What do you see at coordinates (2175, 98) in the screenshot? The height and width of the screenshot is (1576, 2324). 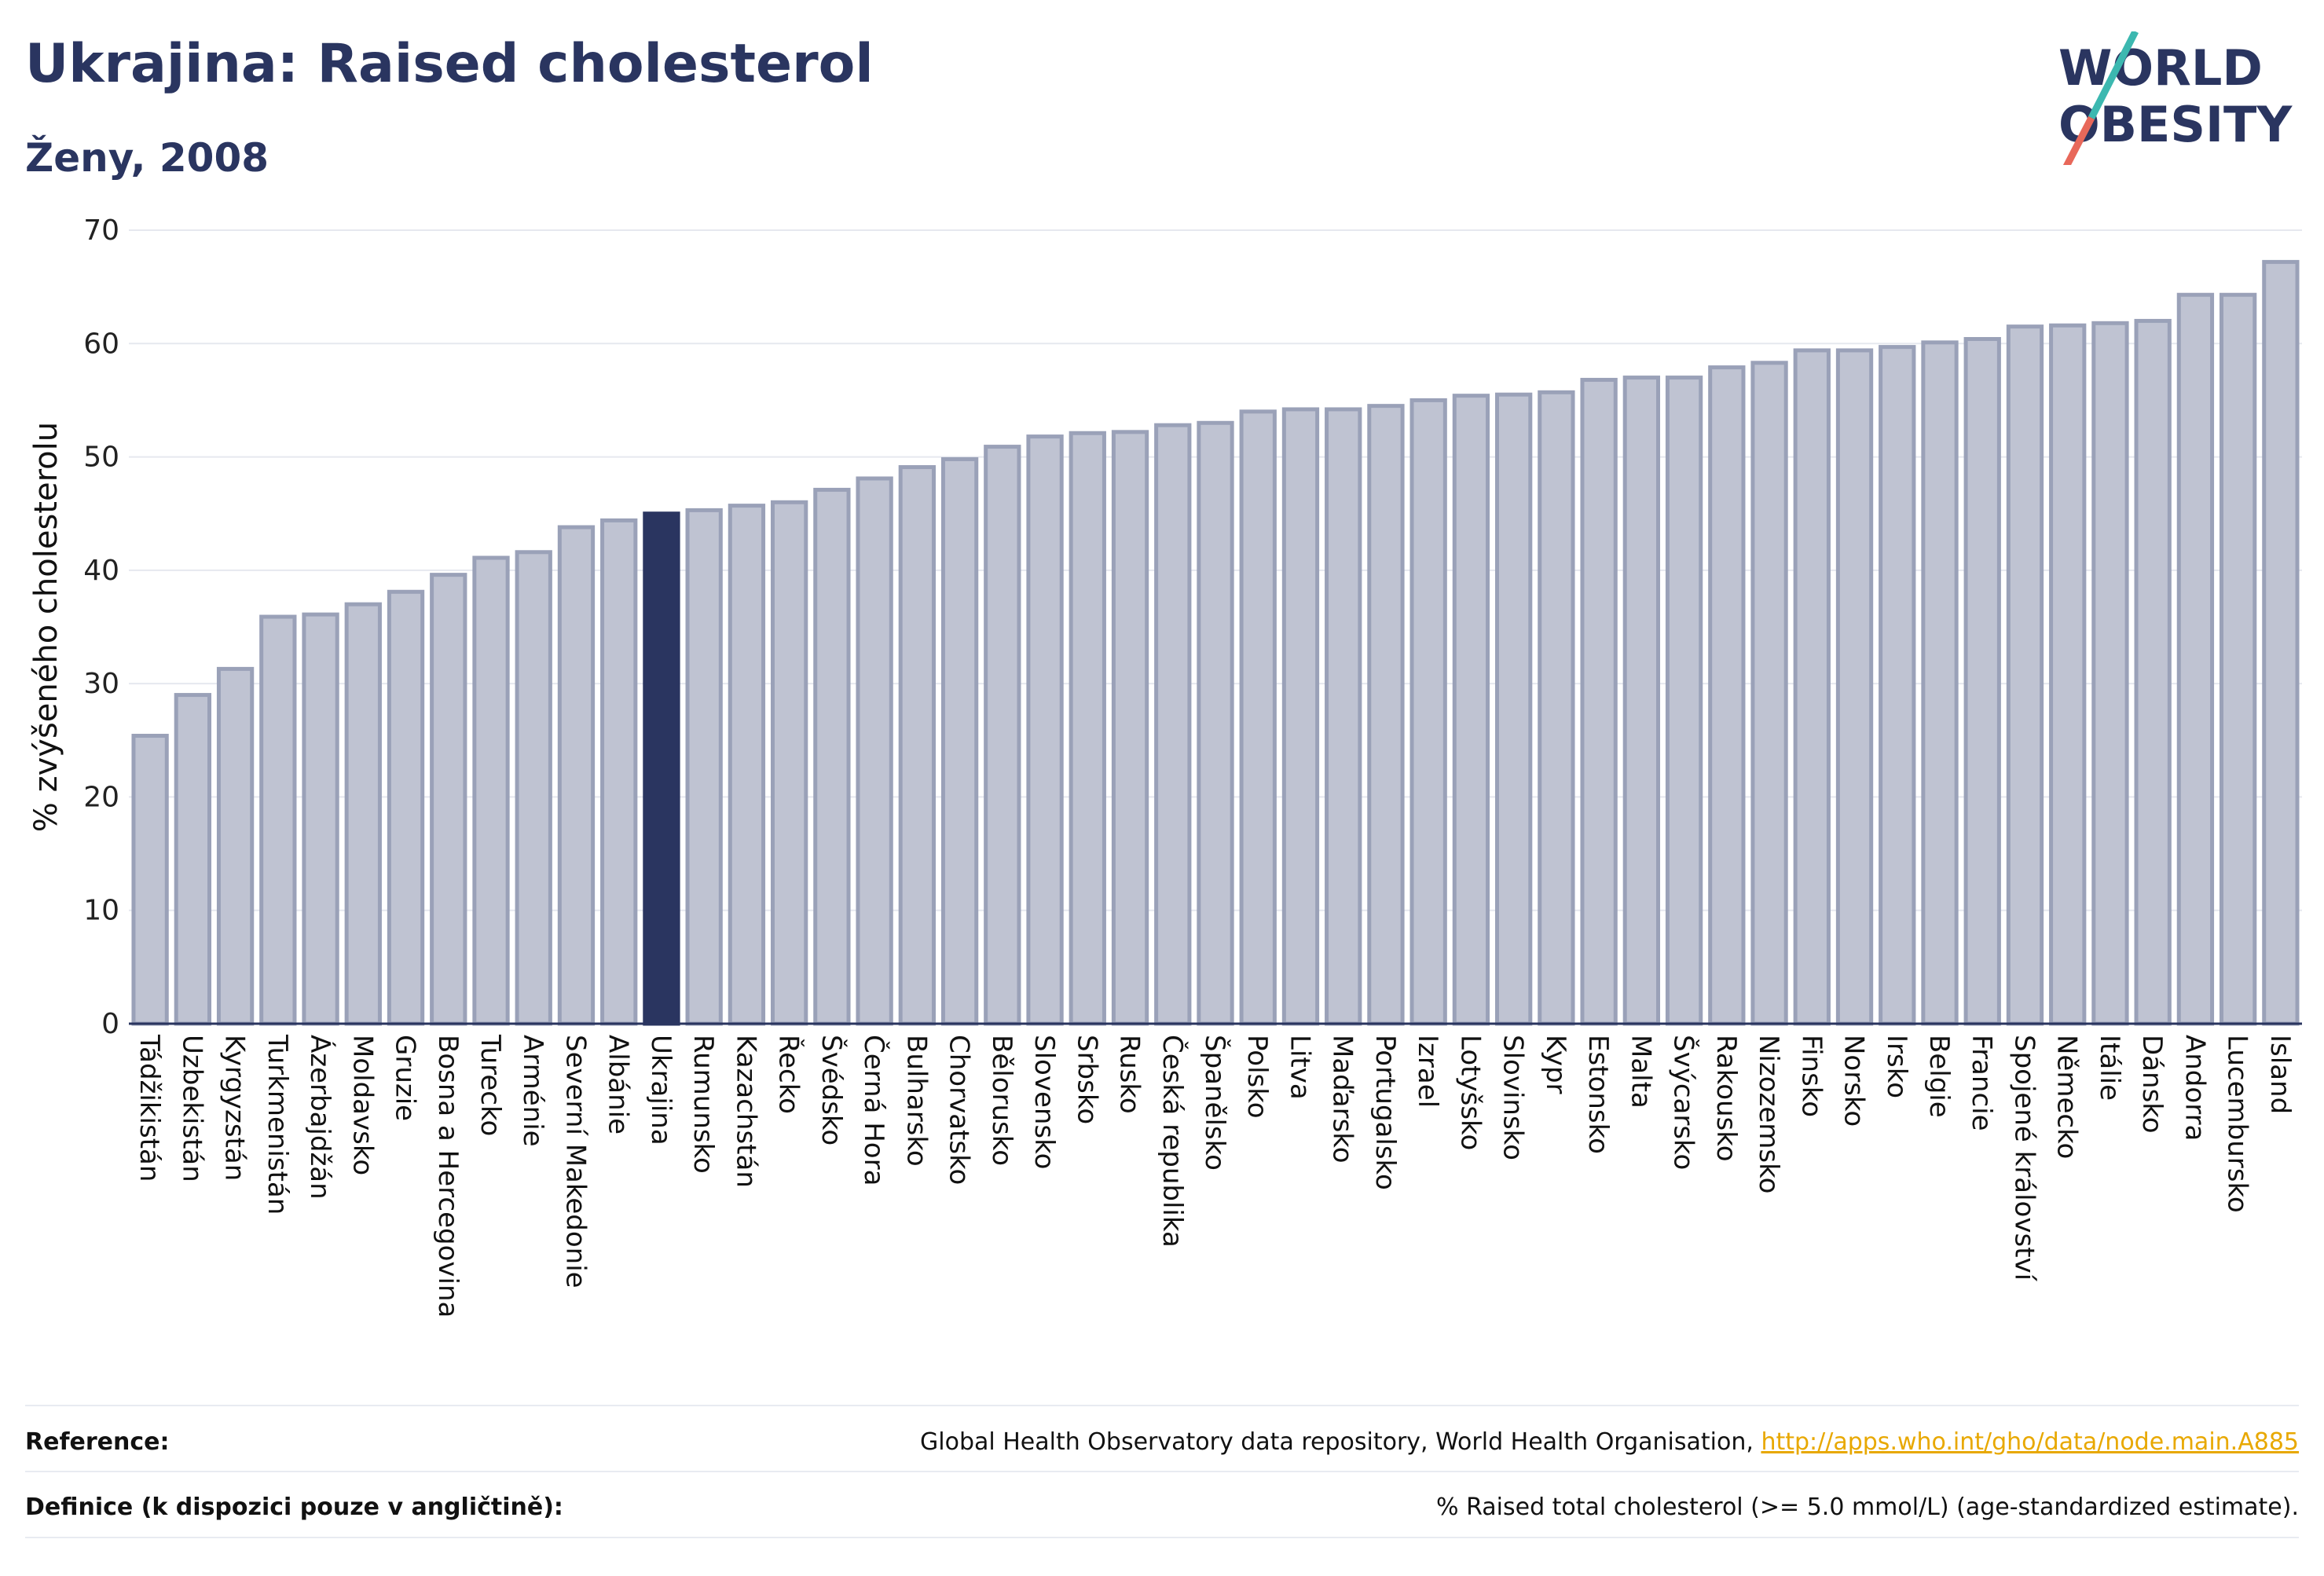 I see `world-obesity-logo: WORLD OBESITY` at bounding box center [2175, 98].